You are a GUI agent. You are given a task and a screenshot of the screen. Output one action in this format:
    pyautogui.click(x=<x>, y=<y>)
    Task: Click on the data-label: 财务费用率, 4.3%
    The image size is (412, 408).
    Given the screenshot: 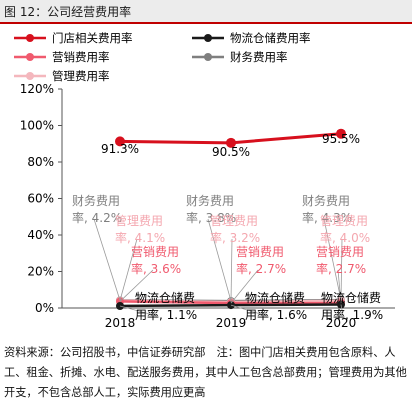 What is the action you would take?
    pyautogui.click(x=327, y=209)
    